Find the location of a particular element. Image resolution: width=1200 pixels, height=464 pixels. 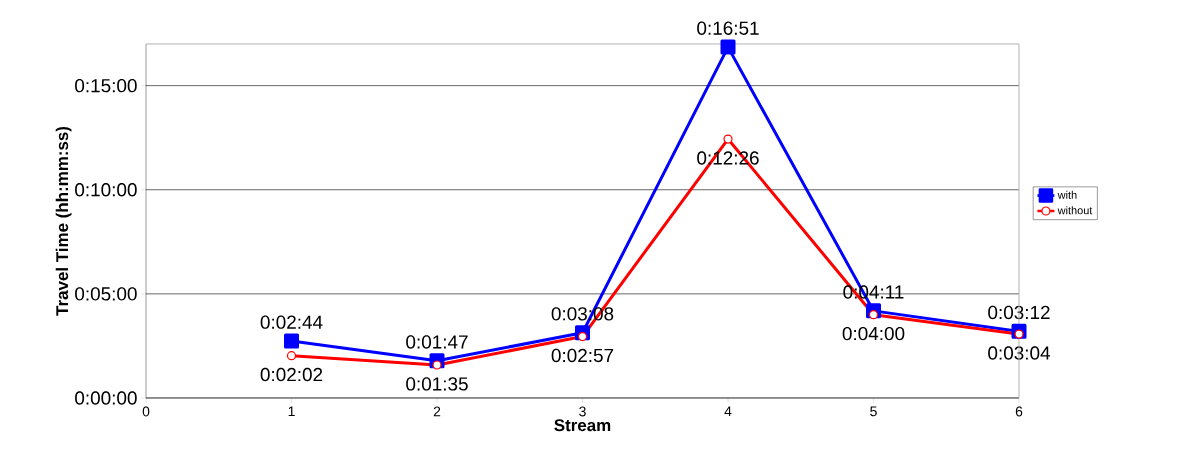

data-label: 0:02:02 is located at coordinates (291, 374).